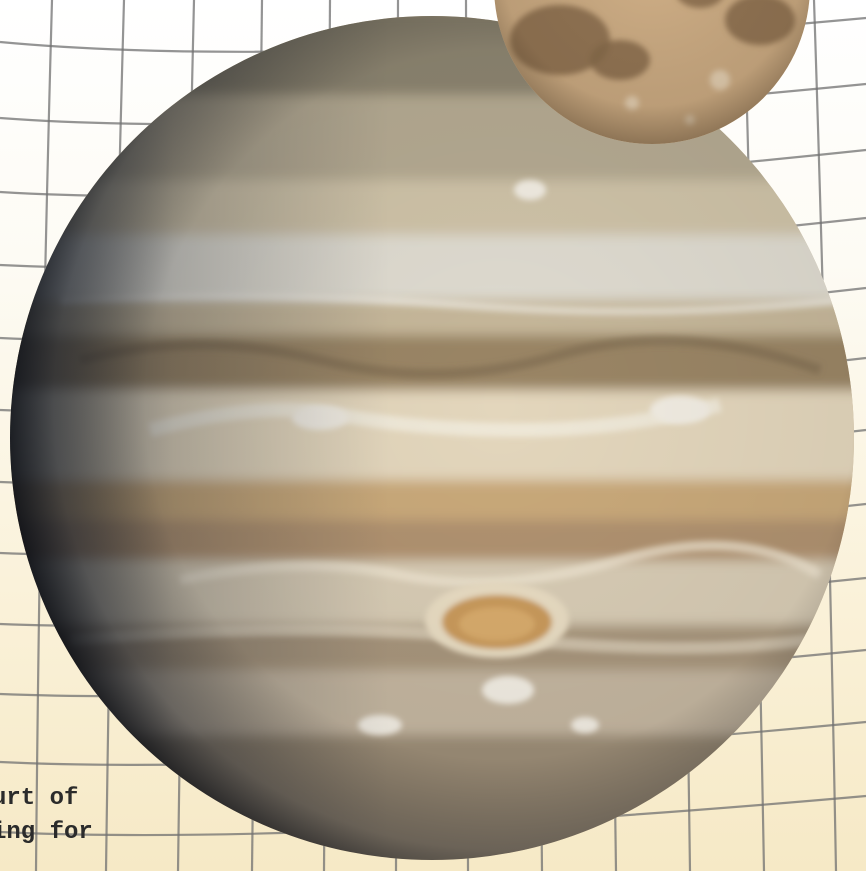 The image size is (866, 871). What do you see at coordinates (39, 798) in the screenshot?
I see `caption-line-1: urt of` at bounding box center [39, 798].